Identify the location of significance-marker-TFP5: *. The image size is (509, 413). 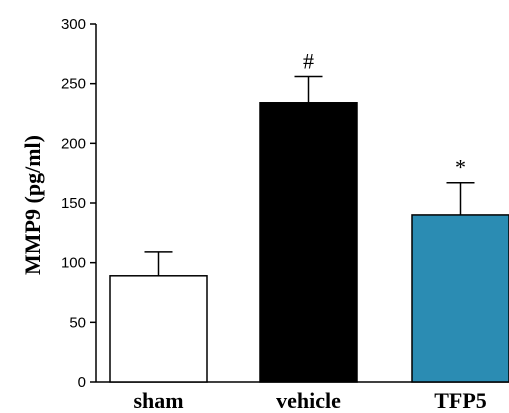
(460, 167).